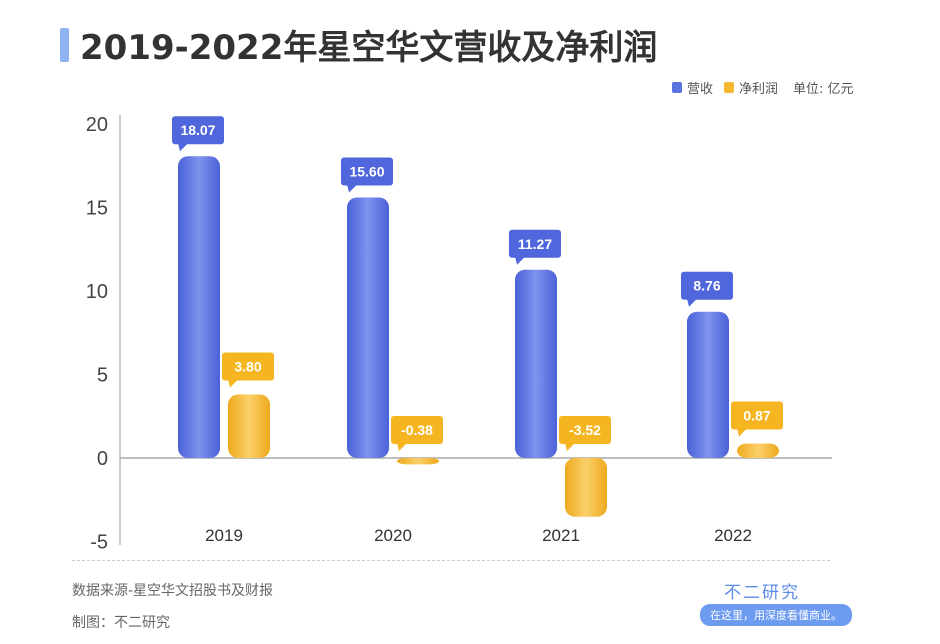 This screenshot has width=940, height=644. Describe the element at coordinates (729, 87) in the screenshot. I see `legend-swatch-profit` at that location.